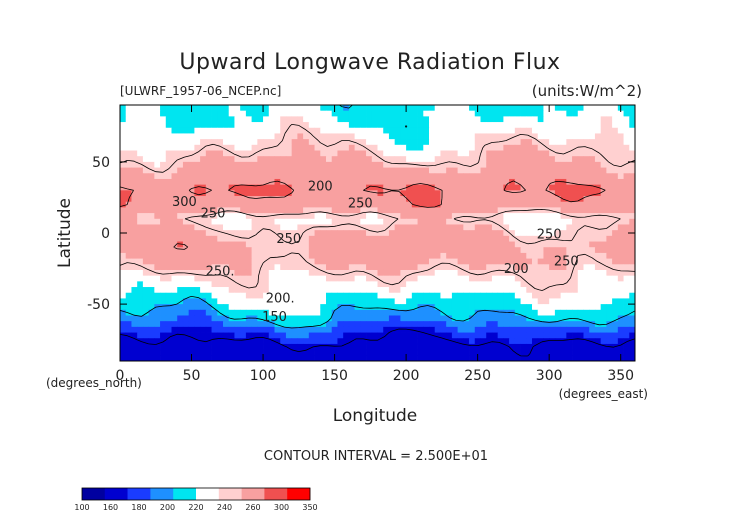 The width and height of the screenshot is (752, 532). What do you see at coordinates (362, 215) in the screenshot?
I see `contour-line` at bounding box center [362, 215].